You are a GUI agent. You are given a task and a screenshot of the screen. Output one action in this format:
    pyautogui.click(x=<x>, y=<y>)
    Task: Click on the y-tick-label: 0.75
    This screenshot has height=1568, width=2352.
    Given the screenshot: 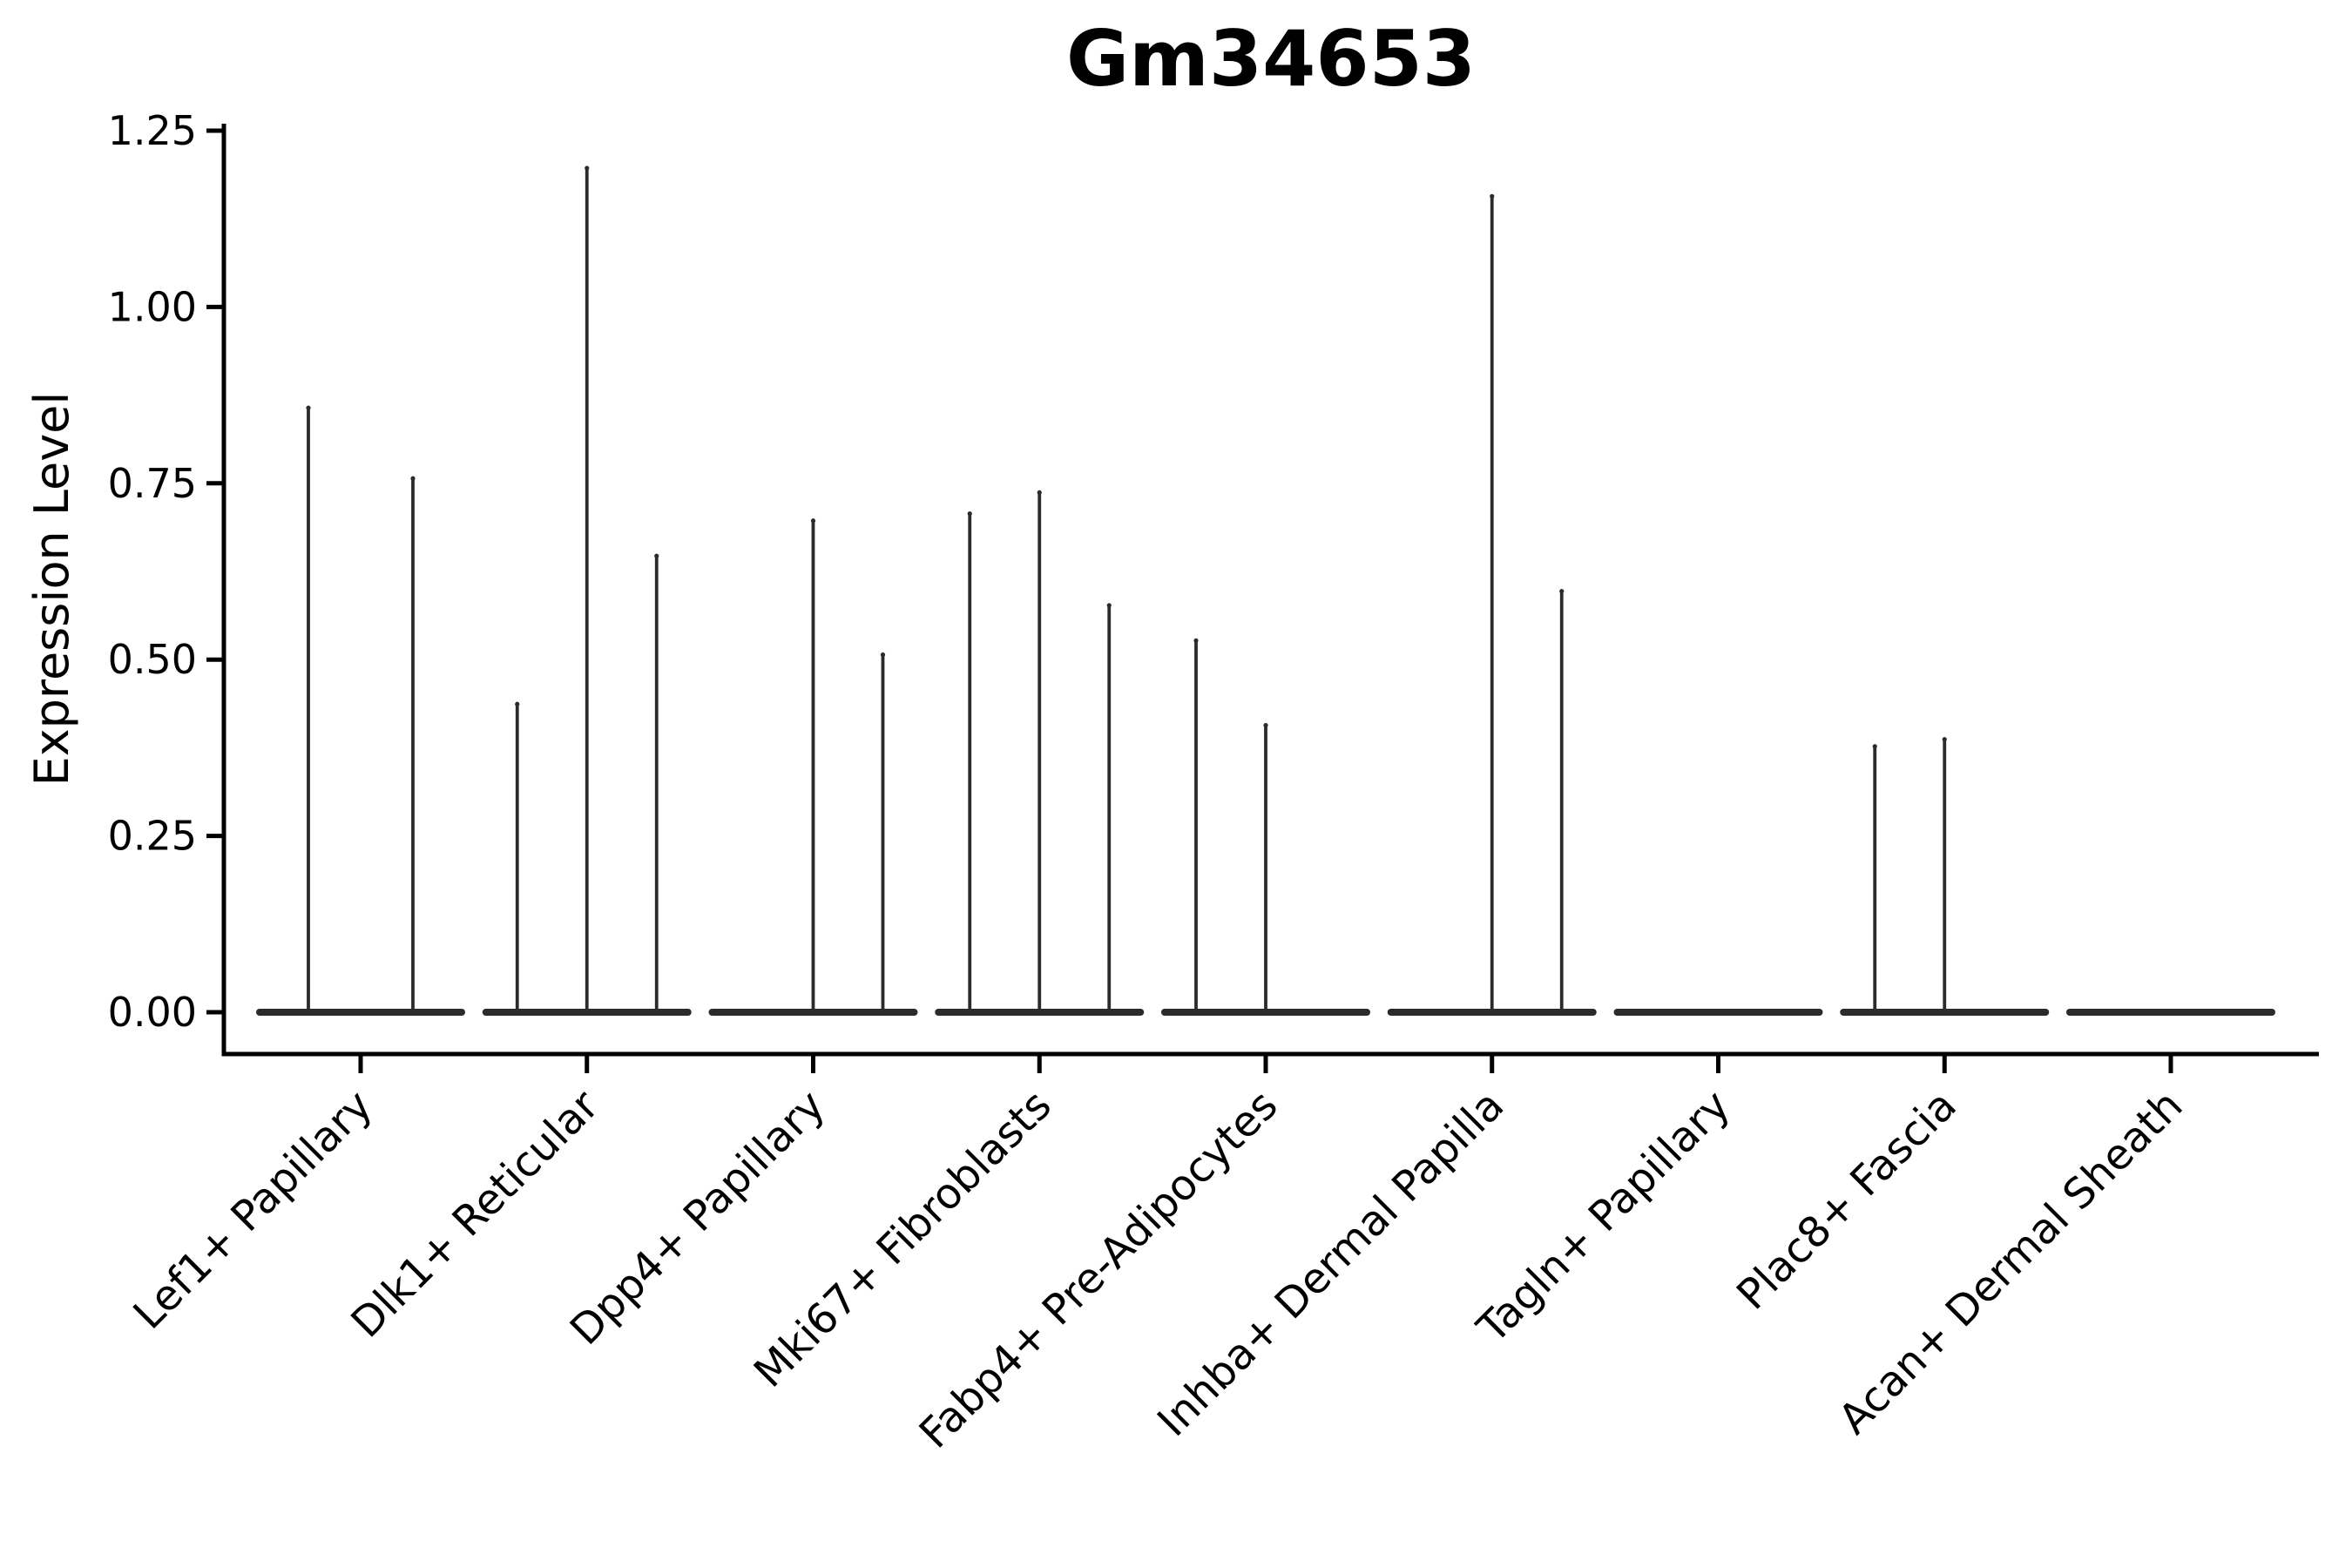 What is the action you would take?
    pyautogui.click(x=152, y=484)
    